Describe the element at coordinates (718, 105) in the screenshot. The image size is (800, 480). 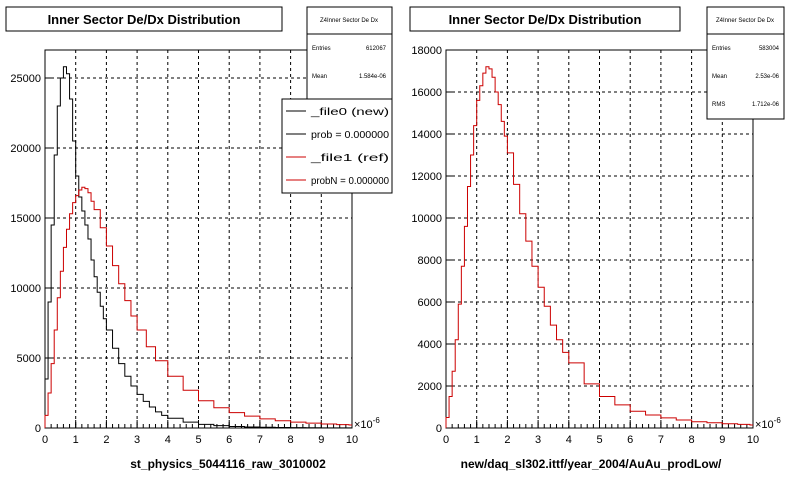
I see `right-stats-rms-label: RMS` at that location.